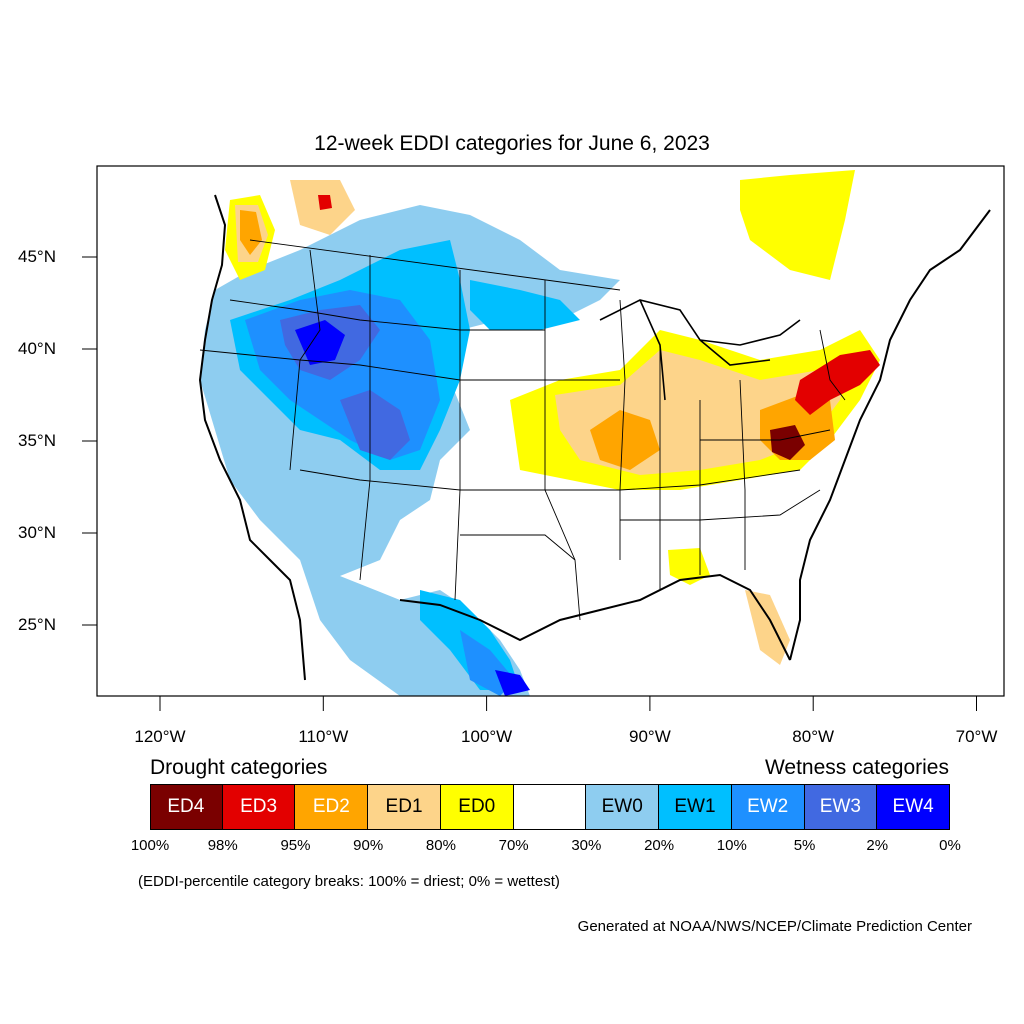 The height and width of the screenshot is (1024, 1024). Describe the element at coordinates (768, 807) in the screenshot. I see `legend-swatch: EW2` at that location.